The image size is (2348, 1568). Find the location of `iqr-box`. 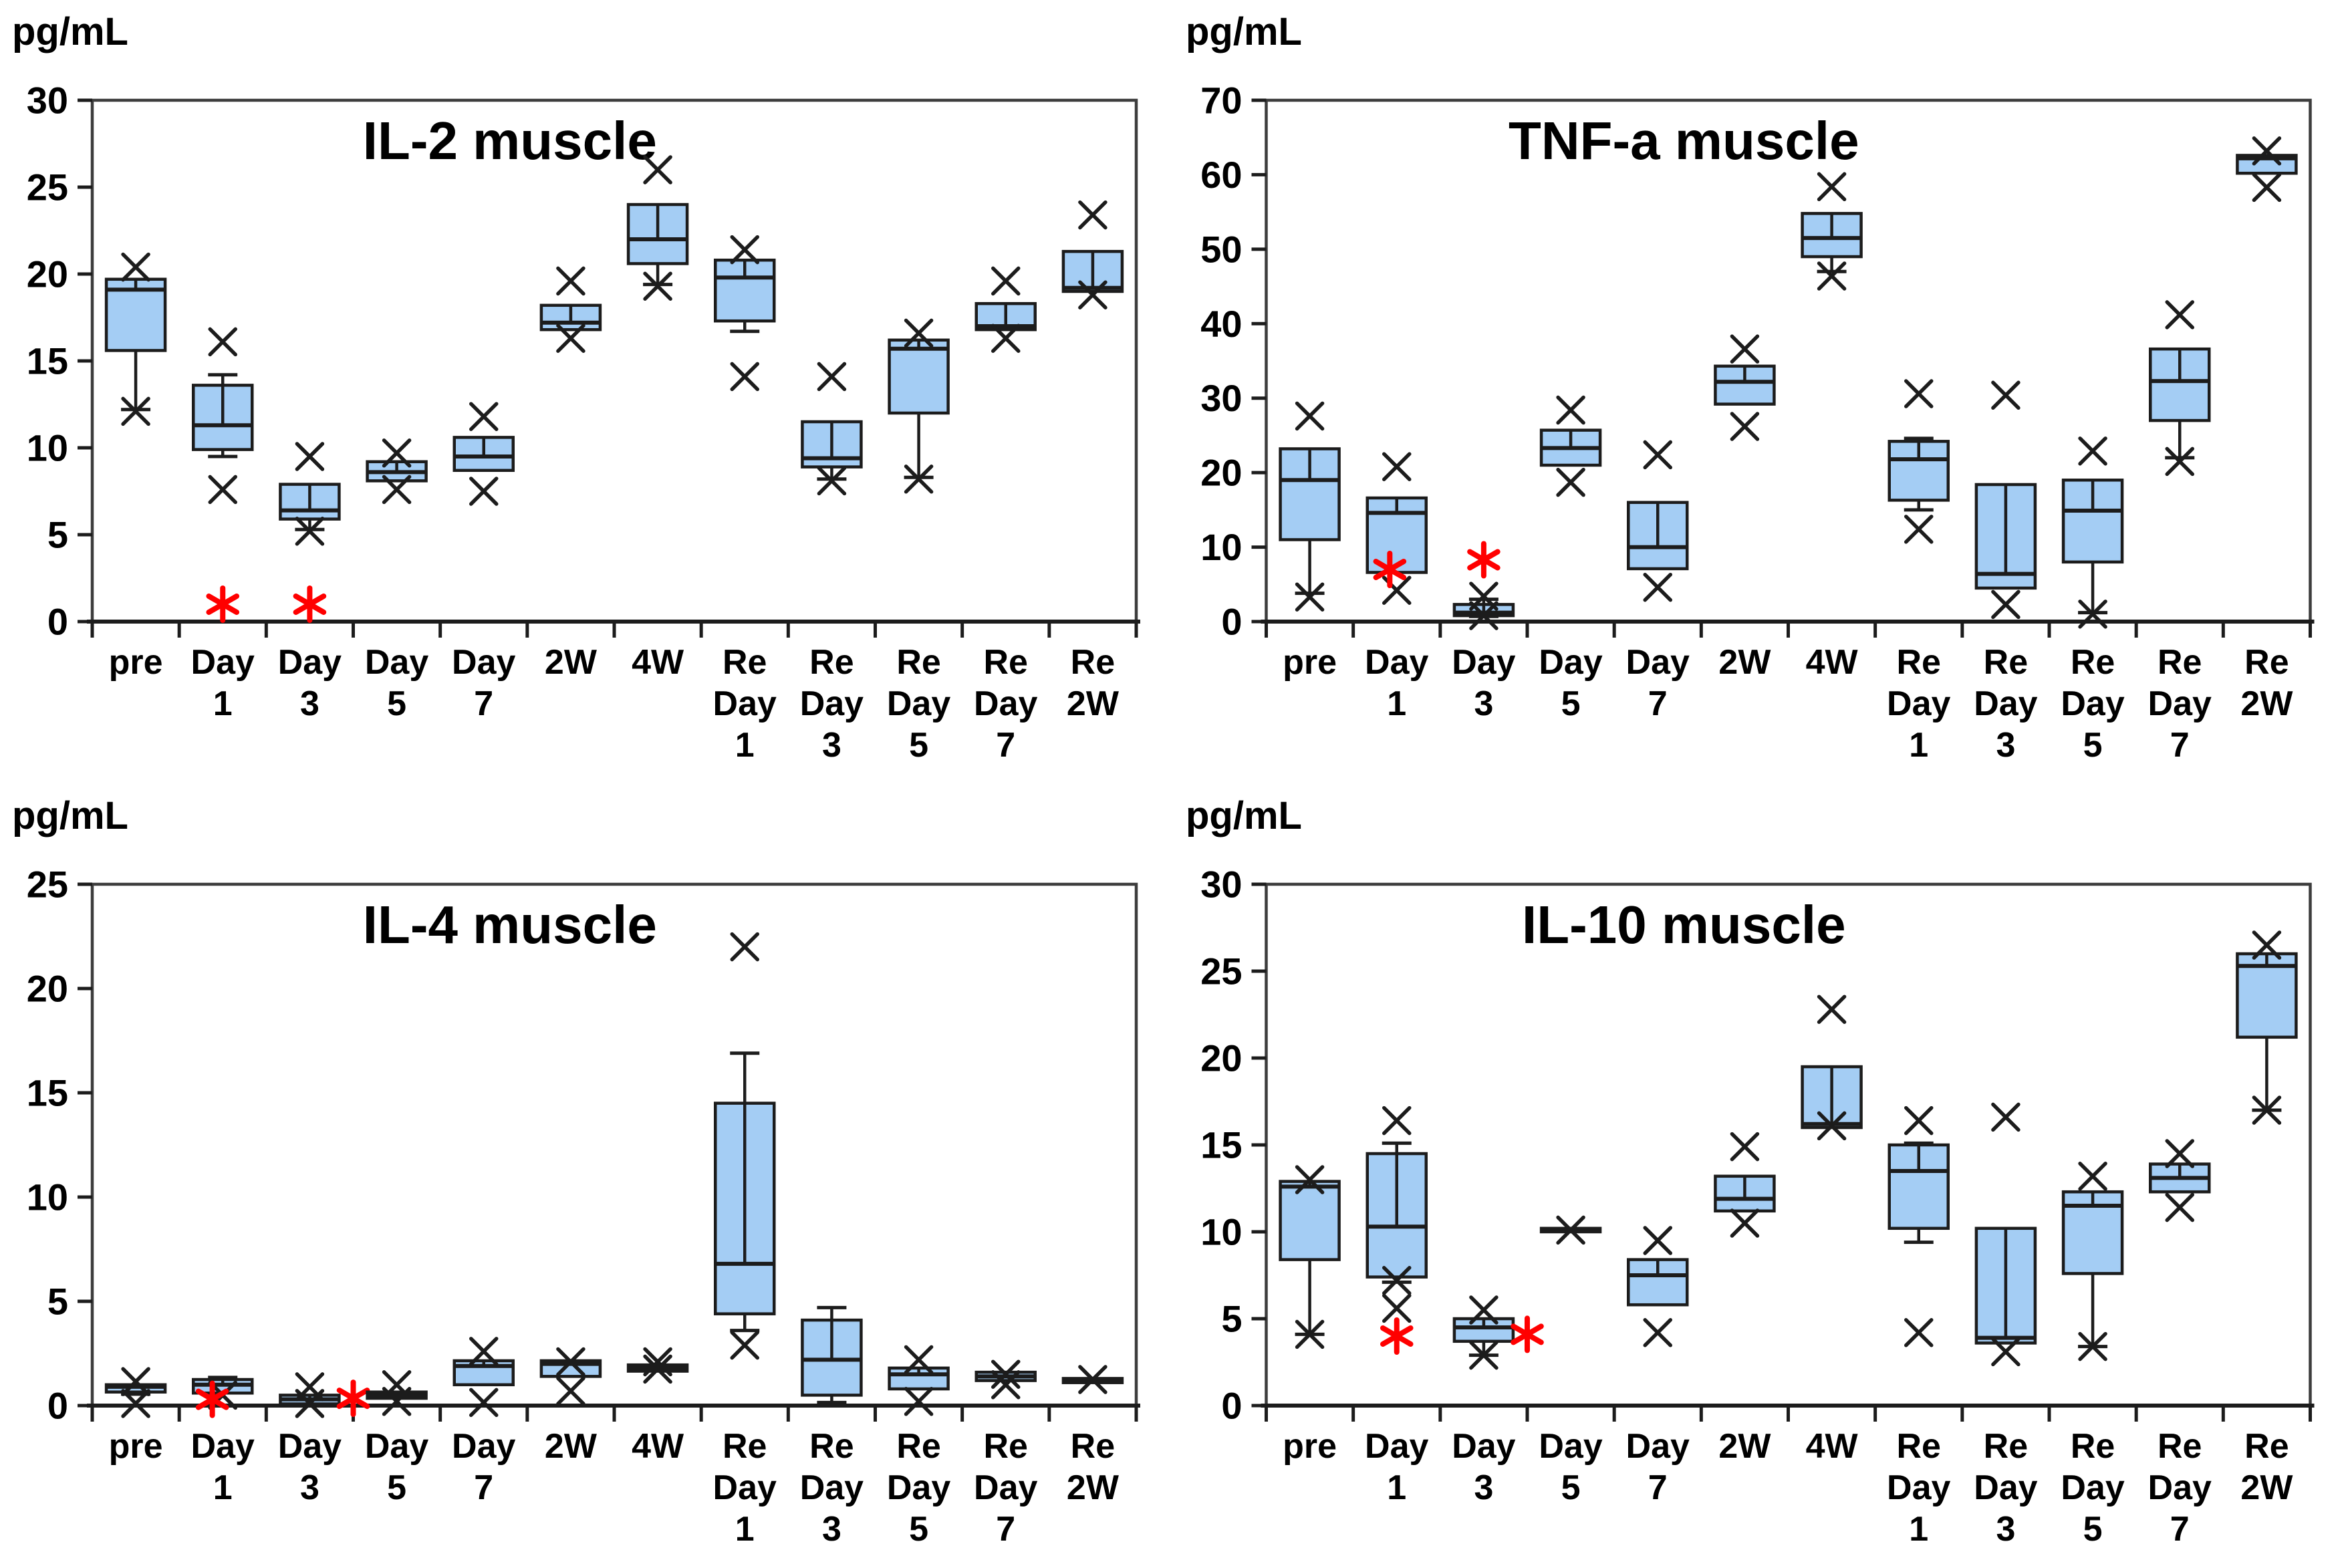

iqr-box is located at coordinates (1310, 1220).